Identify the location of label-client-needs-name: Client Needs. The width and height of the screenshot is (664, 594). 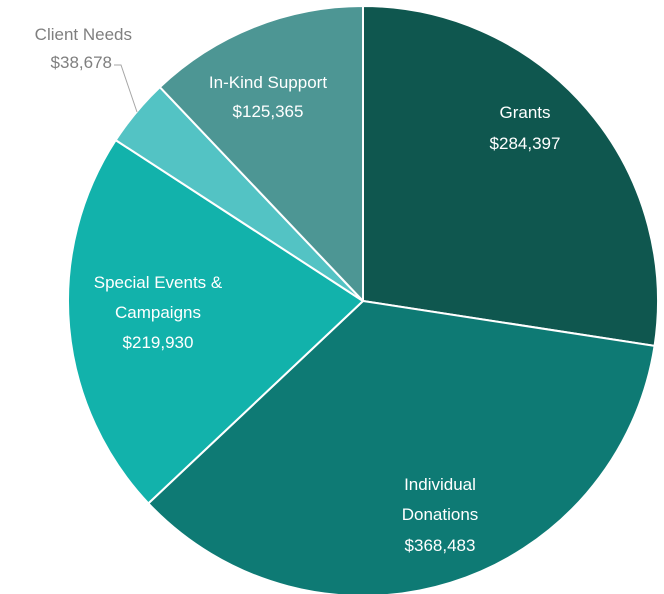
(83, 34).